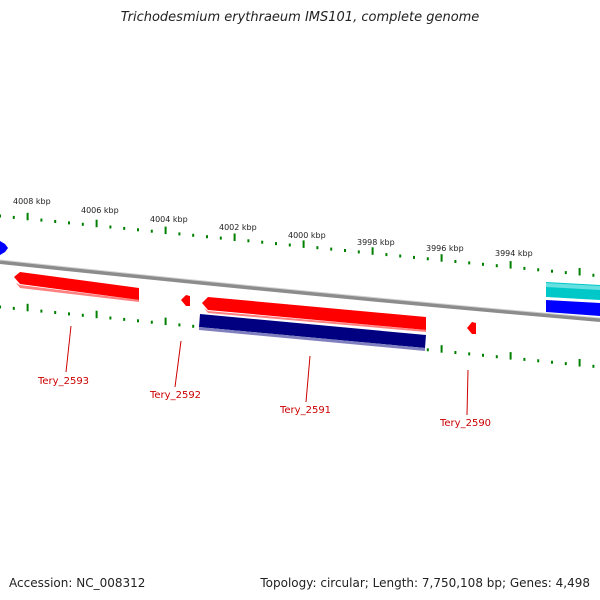  Describe the element at coordinates (4, 248) in the screenshot. I see `feature-blue-left` at that location.